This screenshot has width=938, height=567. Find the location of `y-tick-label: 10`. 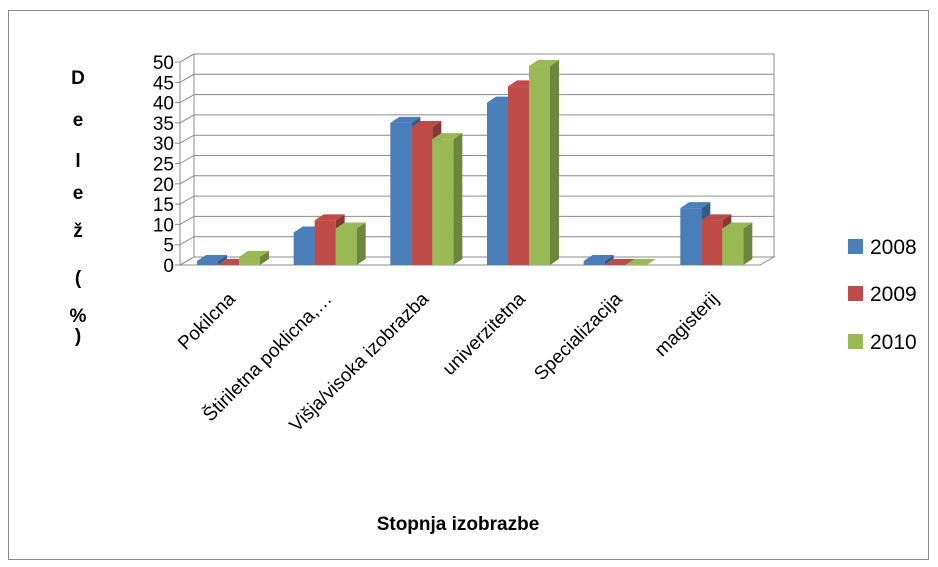

y-tick-label: 10 is located at coordinates (163, 225).